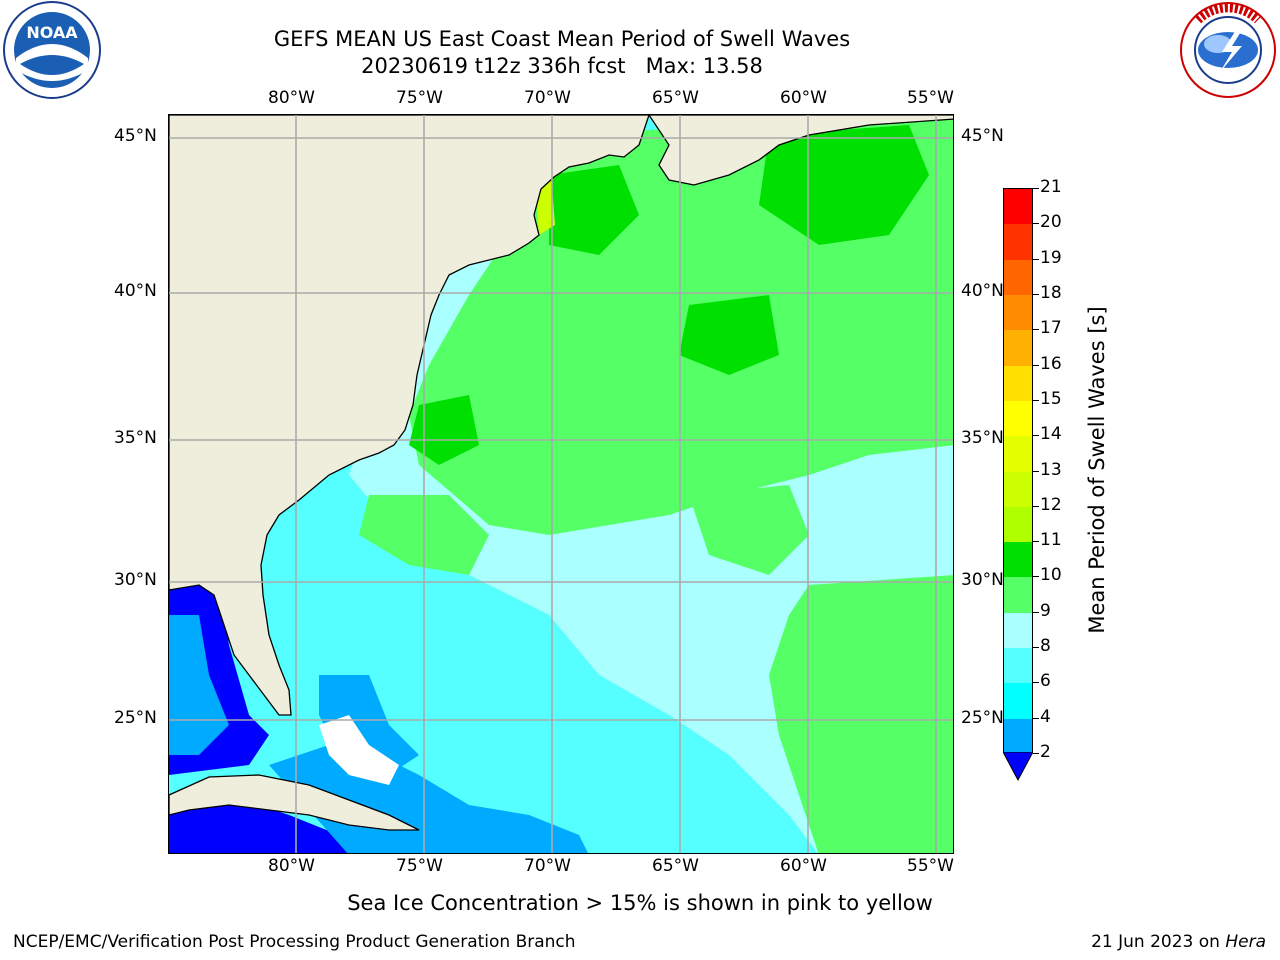 The width and height of the screenshot is (1280, 960). Describe the element at coordinates (982, 136) in the screenshot. I see `lat-label-right-45n: 45°N` at that location.